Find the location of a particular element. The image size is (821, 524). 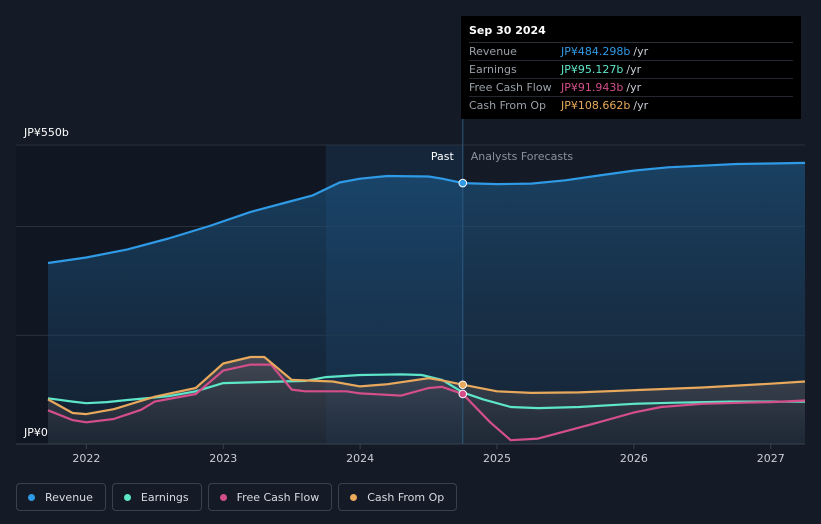

tooltip-label: Revenue is located at coordinates (493, 51).